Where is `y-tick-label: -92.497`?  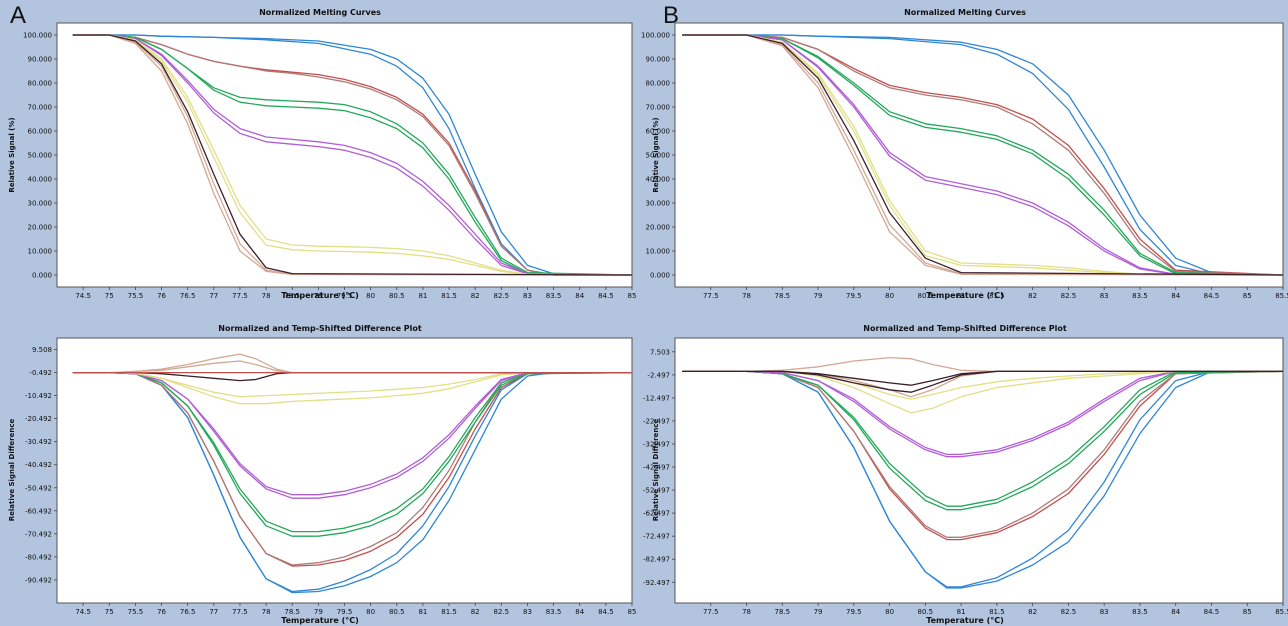 y-tick-label: -92.497 is located at coordinates (656, 583).